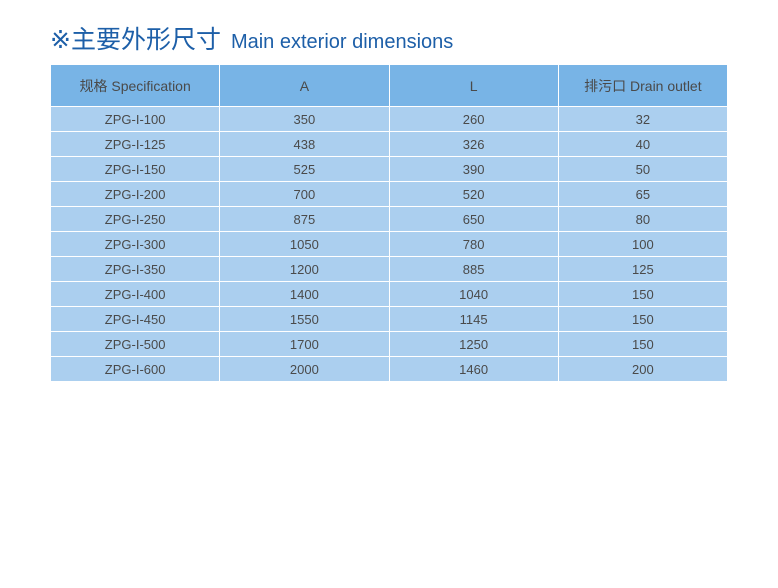 This screenshot has width=778, height=588. What do you see at coordinates (135, 39) in the screenshot?
I see `title-chinese: ※主要外形尺寸` at bounding box center [135, 39].